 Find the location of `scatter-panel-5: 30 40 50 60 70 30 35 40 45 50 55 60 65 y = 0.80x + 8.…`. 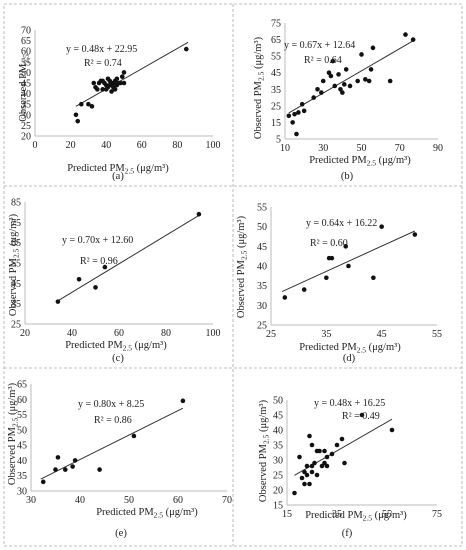

scatter-panel-5: 30 40 50 60 70 30 35 40 45 50 55 60 65 y = 0.80x + 8.… is located at coordinates (119, 460).